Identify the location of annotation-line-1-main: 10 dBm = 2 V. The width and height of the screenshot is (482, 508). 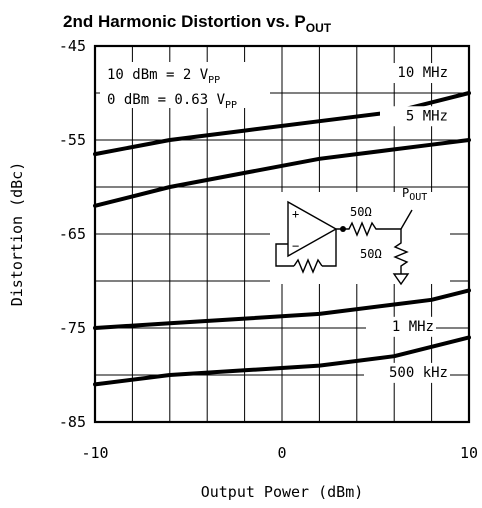
(158, 75).